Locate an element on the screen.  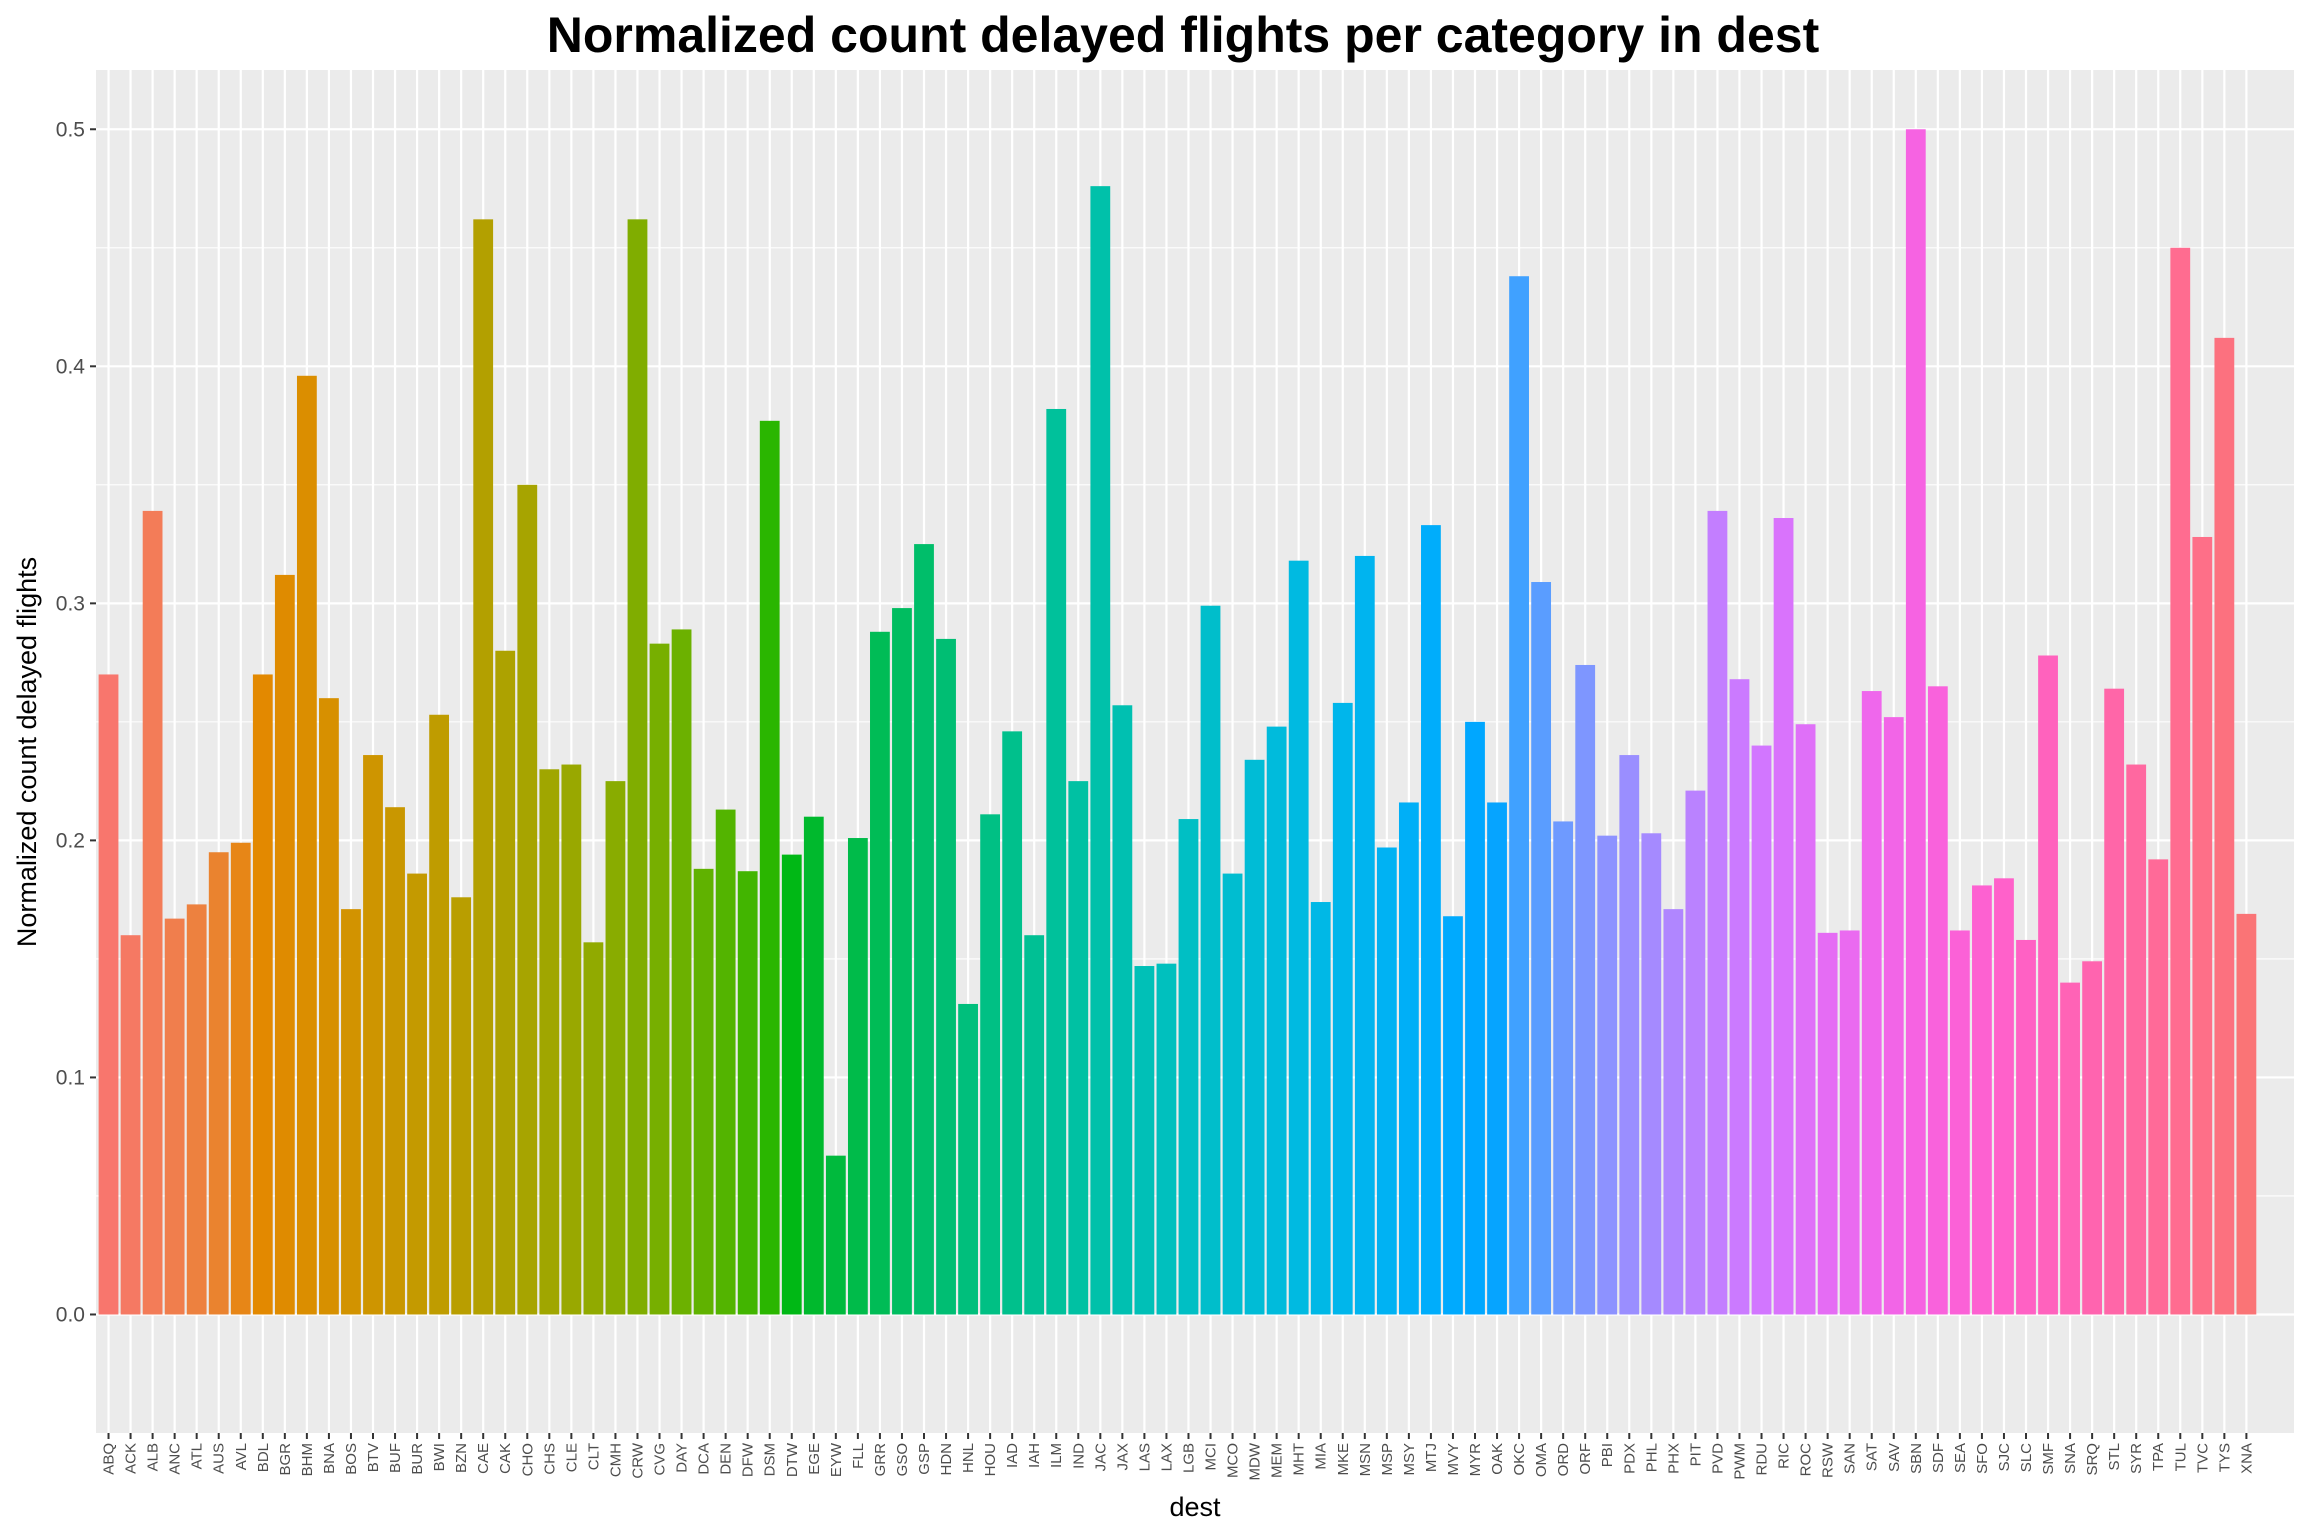
bar-slc is located at coordinates (2026, 1127).